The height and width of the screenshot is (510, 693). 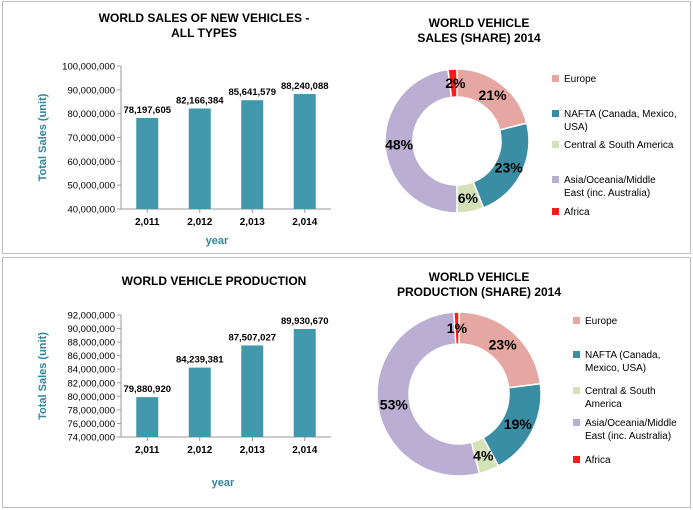 I want to click on y-tick-label: 40,000,000, so click(x=91, y=210).